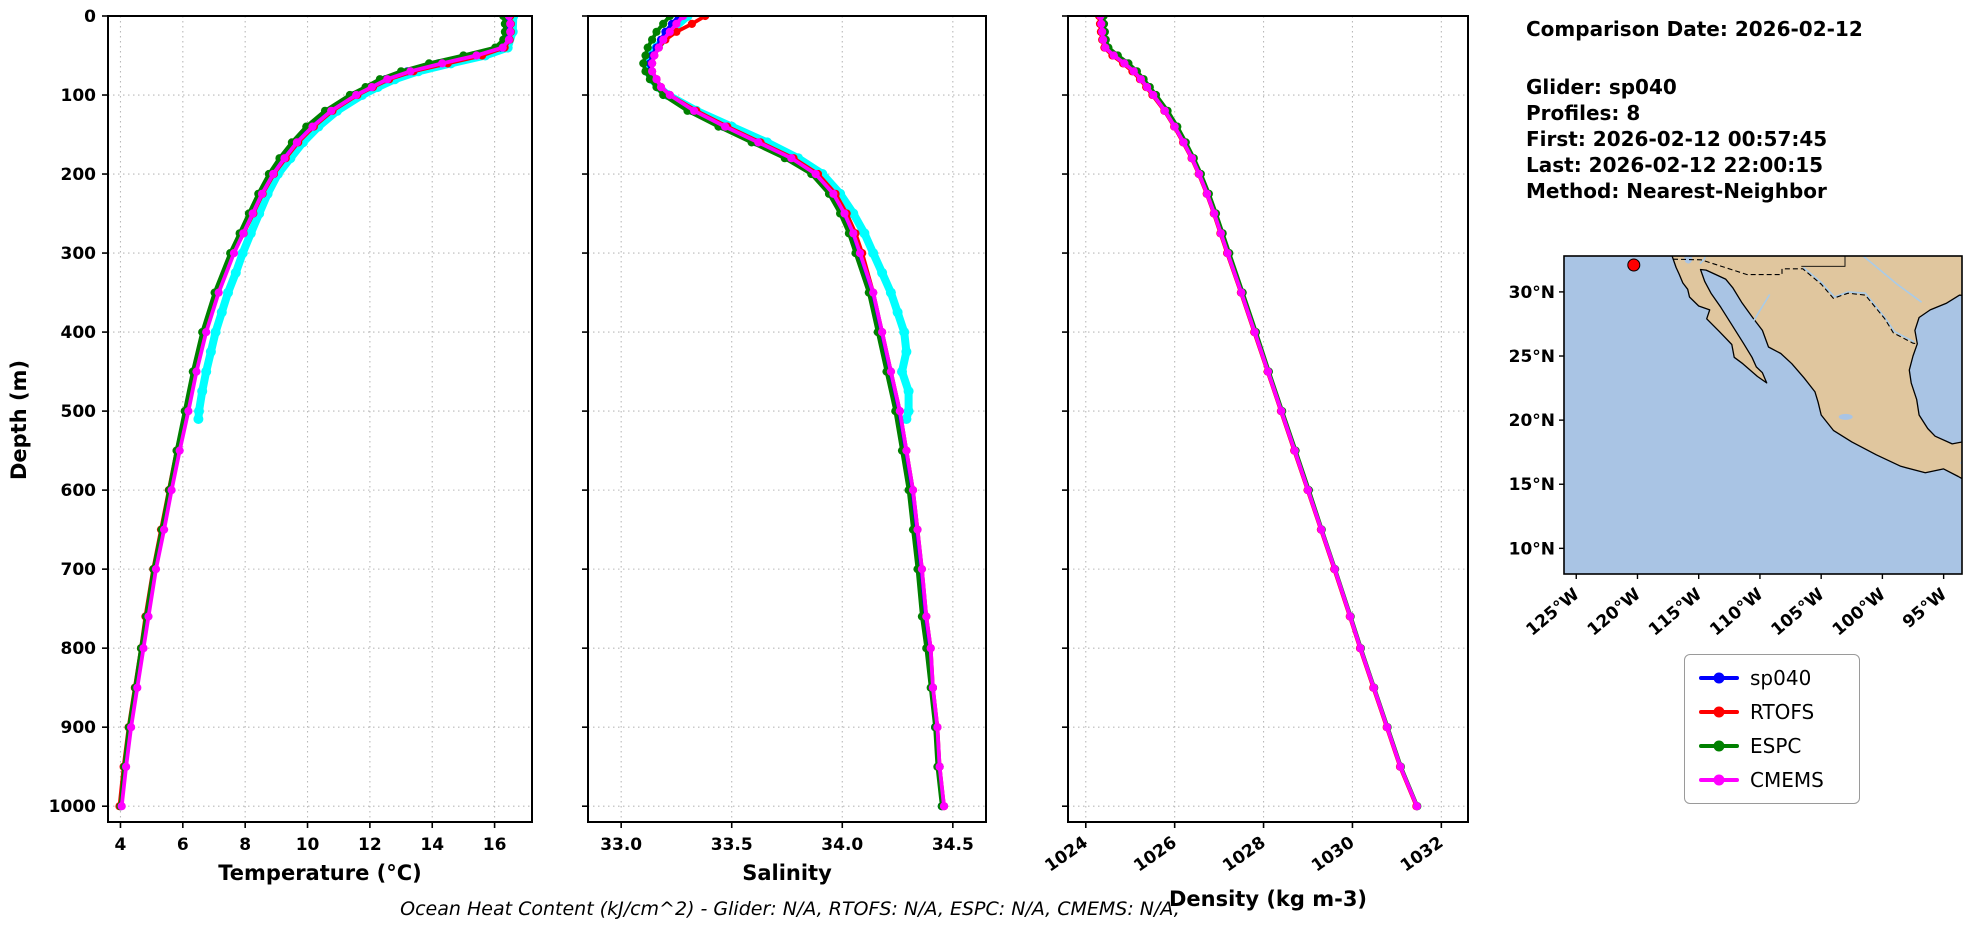 This screenshot has width=1978, height=934. What do you see at coordinates (308, 845) in the screenshot?
I see `x-tick-label: 10` at bounding box center [308, 845].